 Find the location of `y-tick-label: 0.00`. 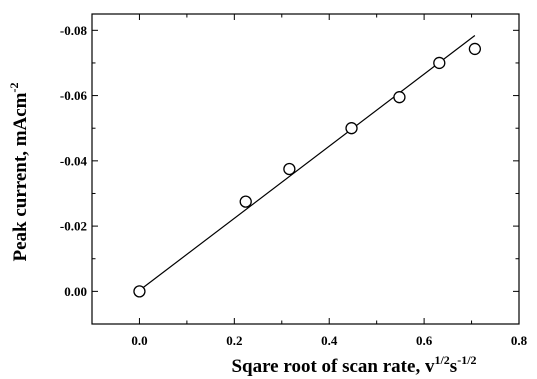

y-tick-label: 0.00 is located at coordinates (75, 291).